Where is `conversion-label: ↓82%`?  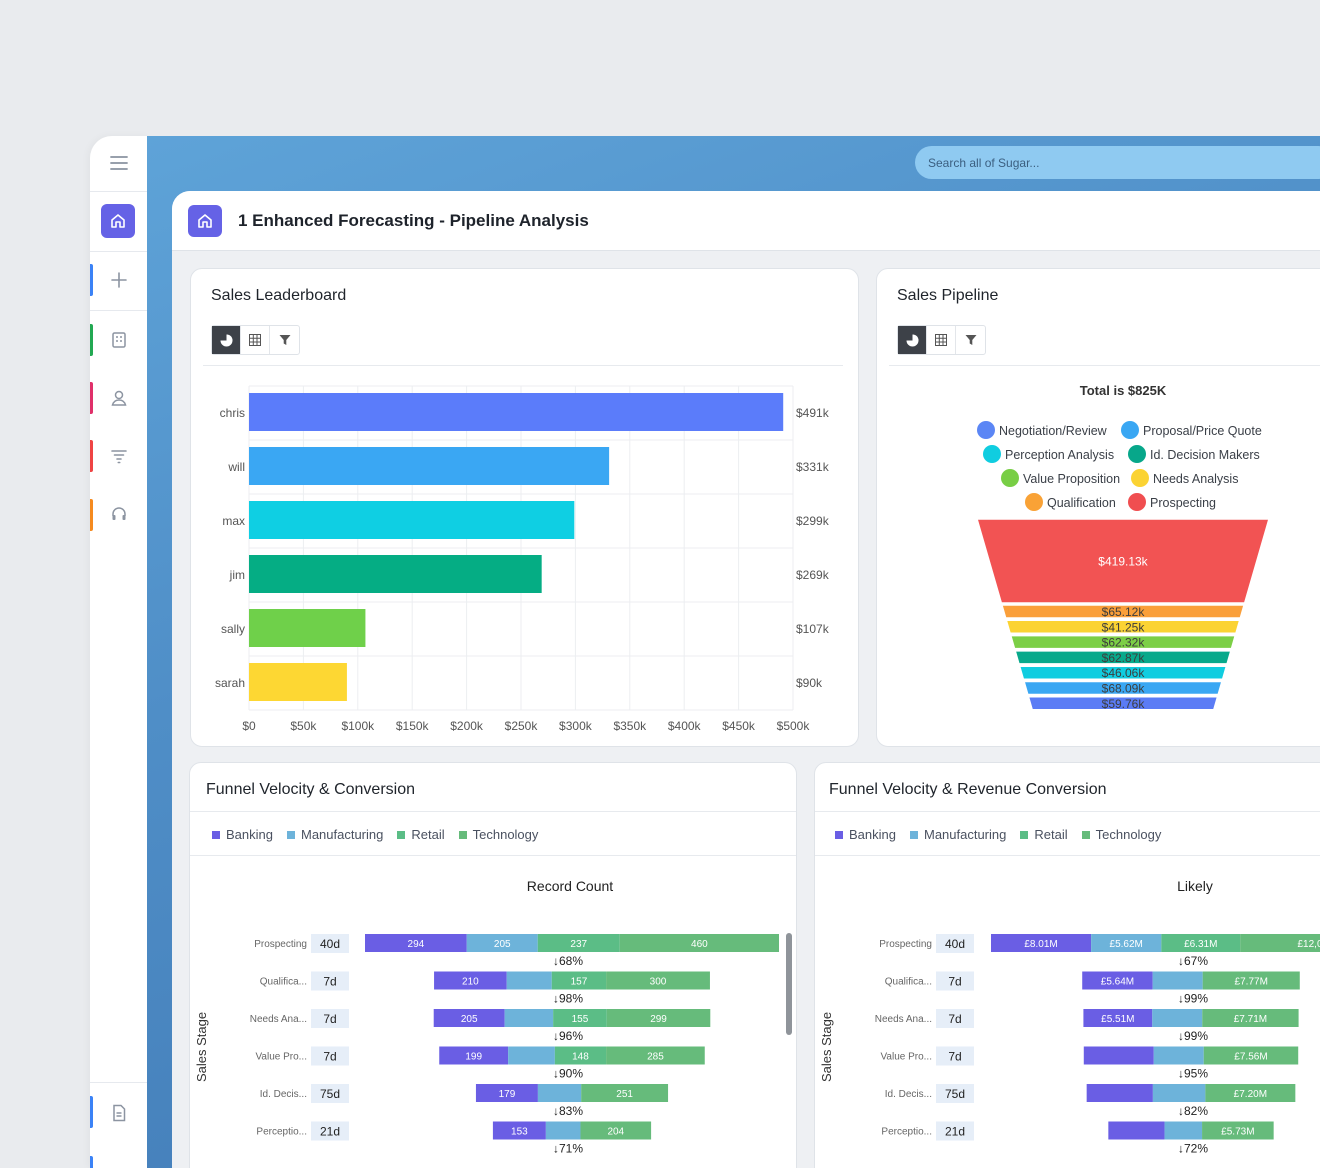
conversion-label: ↓82% is located at coordinates (1193, 1111).